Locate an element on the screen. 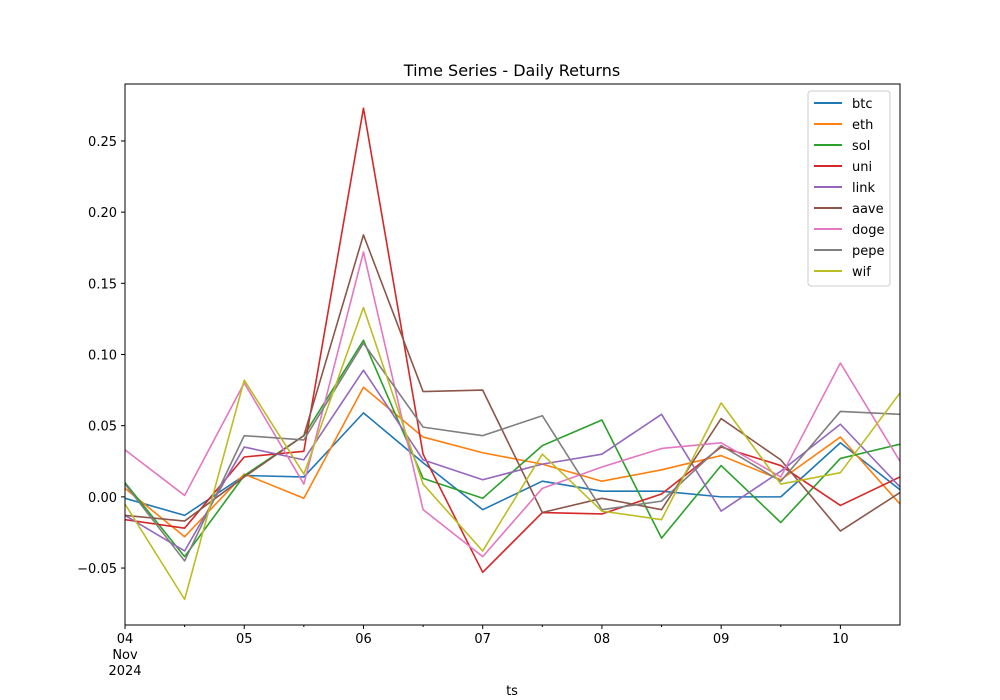 Image resolution: width=1000 pixels, height=700 pixels. legend-box is located at coordinates (849, 188).